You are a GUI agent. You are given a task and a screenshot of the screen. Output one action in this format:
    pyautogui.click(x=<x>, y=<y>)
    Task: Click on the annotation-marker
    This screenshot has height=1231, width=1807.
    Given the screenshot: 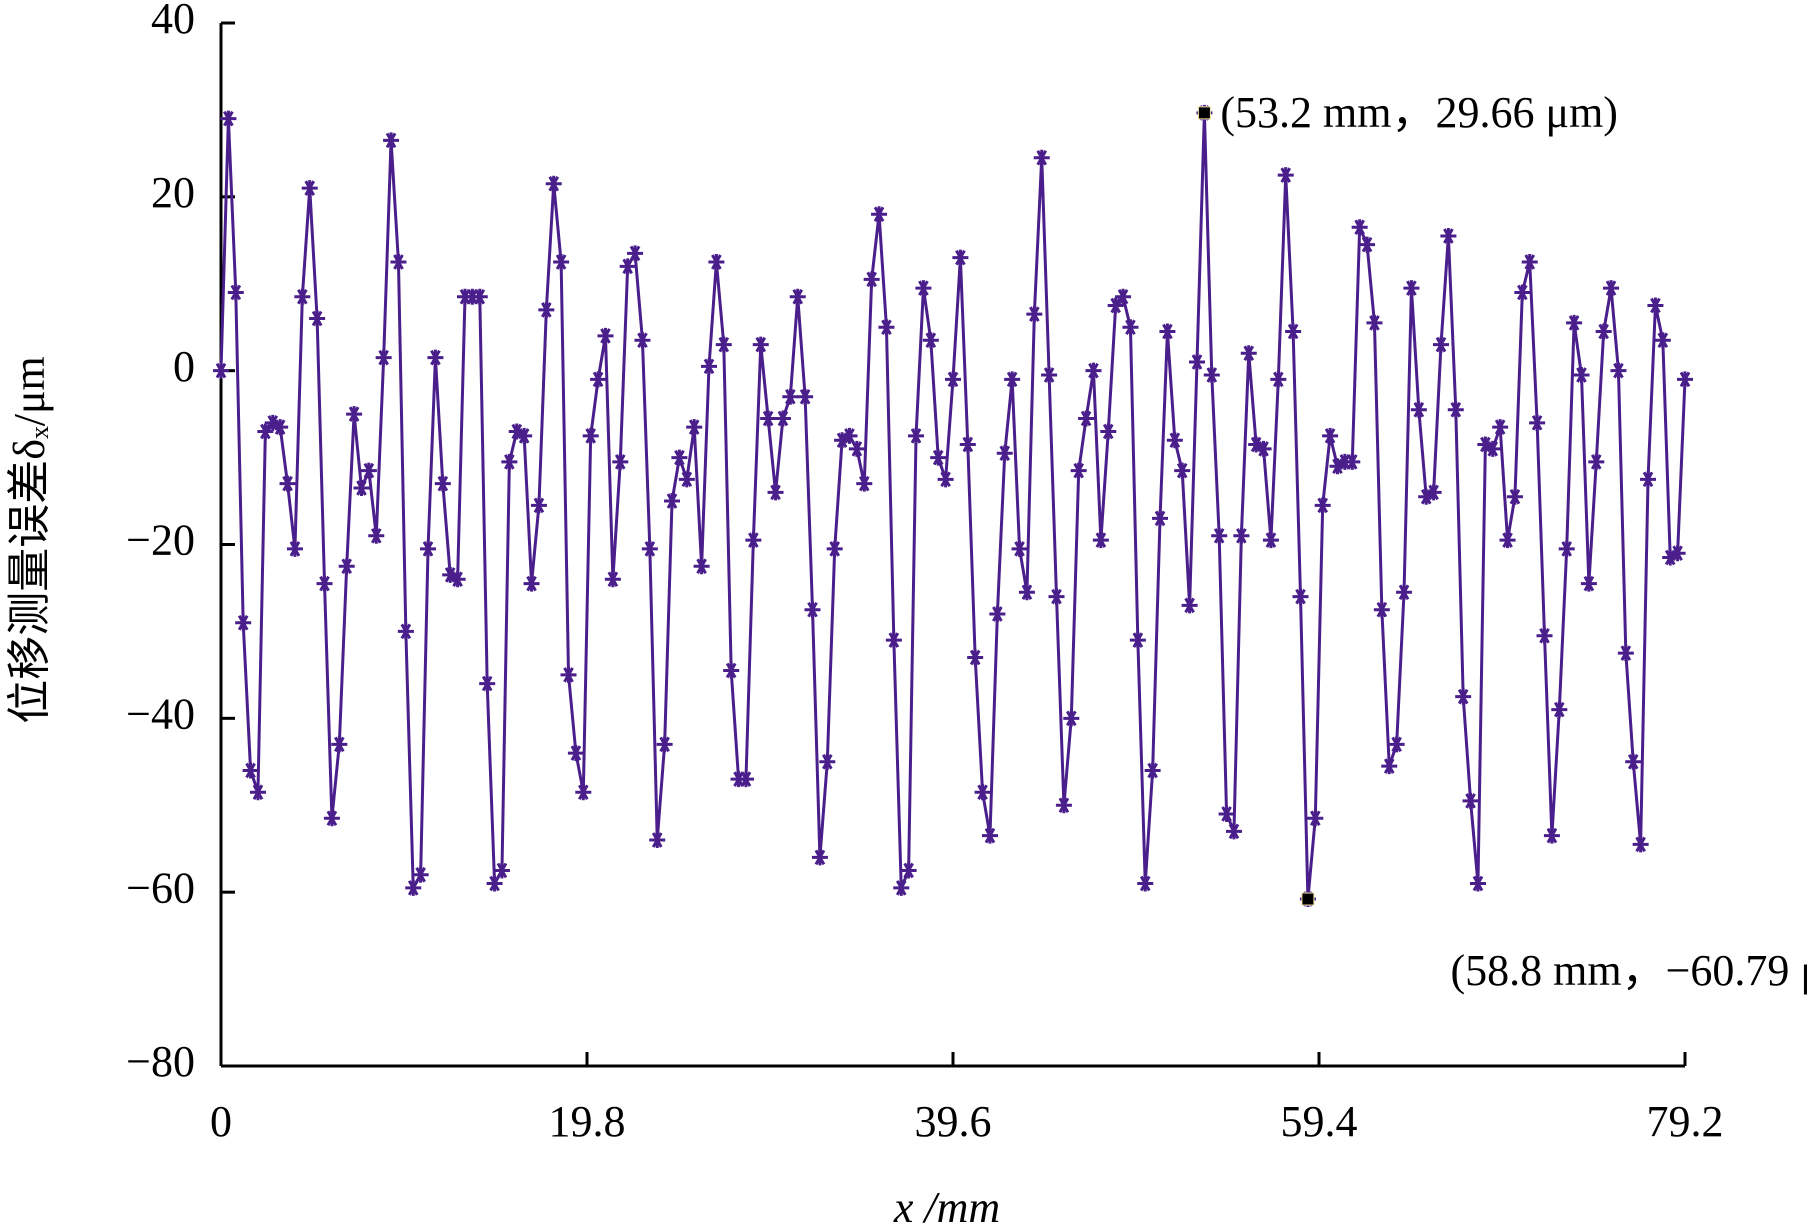 What is the action you would take?
    pyautogui.click(x=1204, y=113)
    